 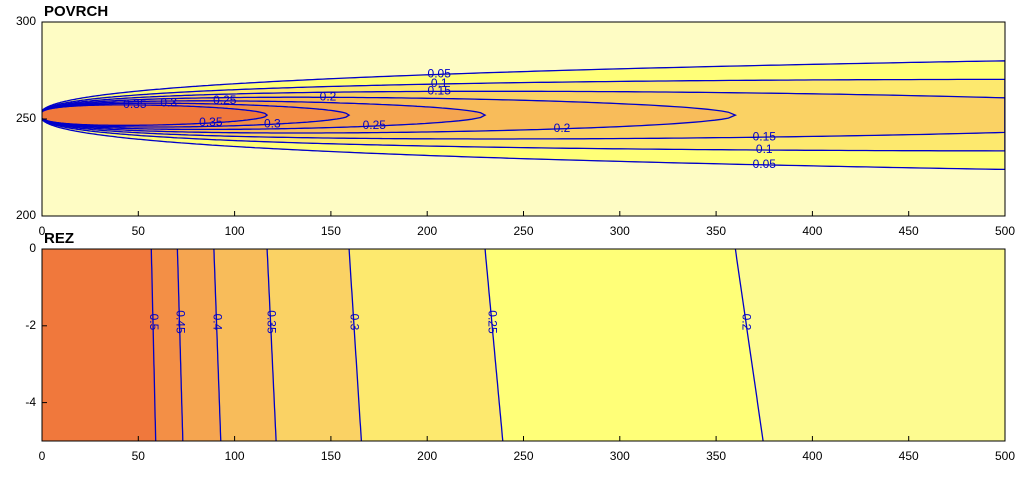 What do you see at coordinates (30, 325) in the screenshot?
I see `y-tick-label: -2` at bounding box center [30, 325].